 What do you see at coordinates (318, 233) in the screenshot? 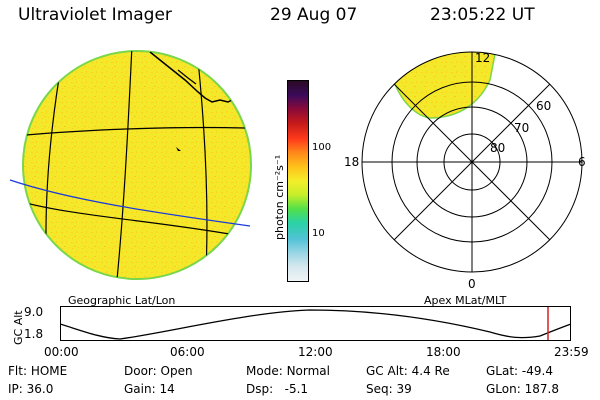
I see `colorbar-tick-10: 10` at bounding box center [318, 233].